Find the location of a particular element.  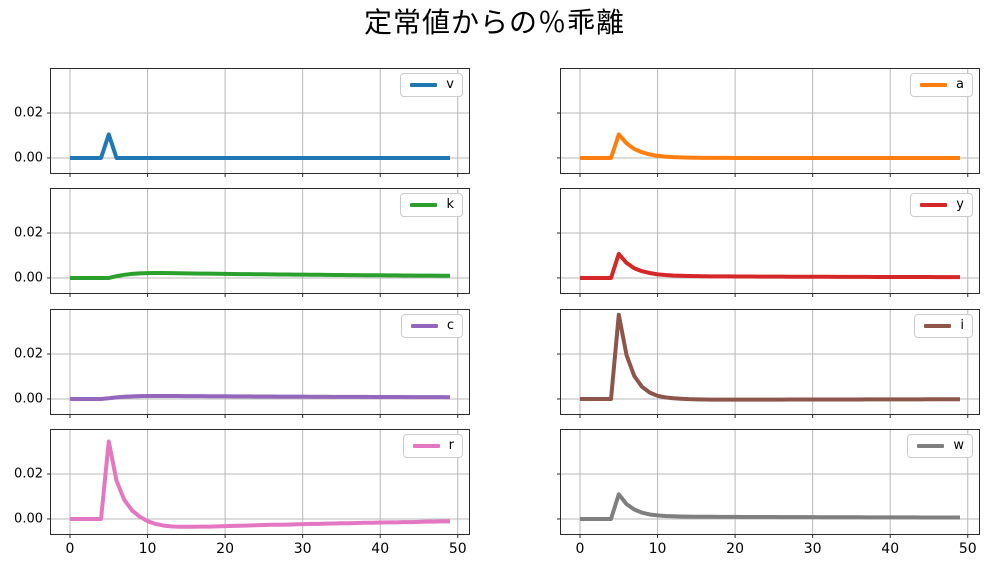

legend-label-v: v is located at coordinates (450, 84).